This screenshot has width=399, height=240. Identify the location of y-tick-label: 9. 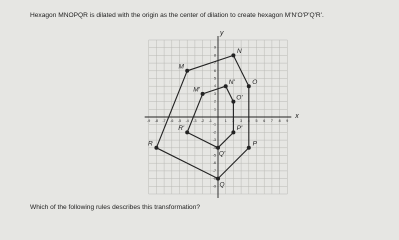
(215, 48).